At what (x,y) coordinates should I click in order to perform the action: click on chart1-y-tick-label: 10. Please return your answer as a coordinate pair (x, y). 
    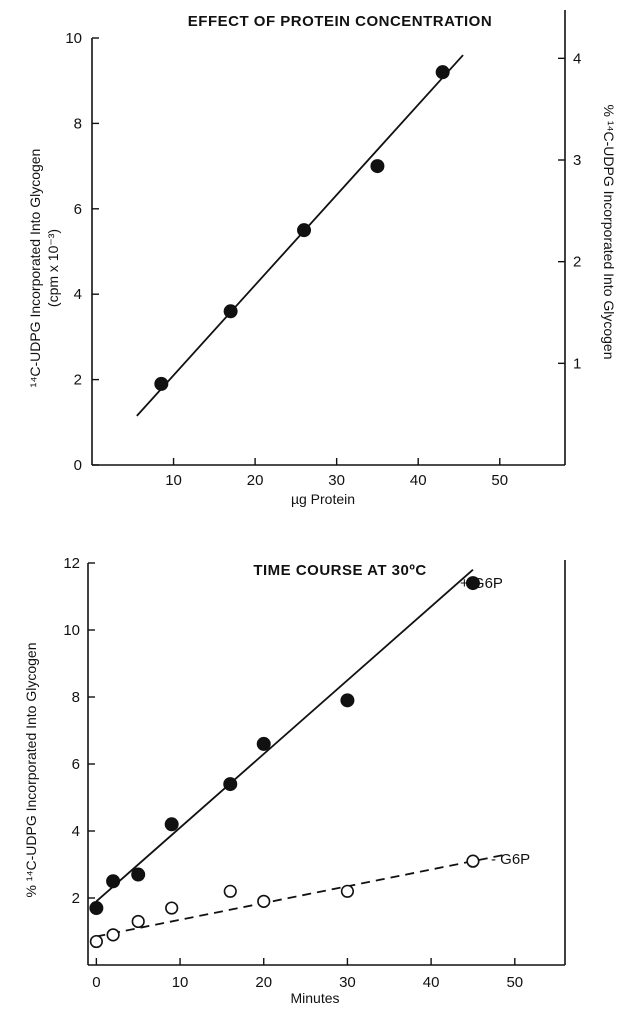
    Looking at the image, I should click on (73, 38).